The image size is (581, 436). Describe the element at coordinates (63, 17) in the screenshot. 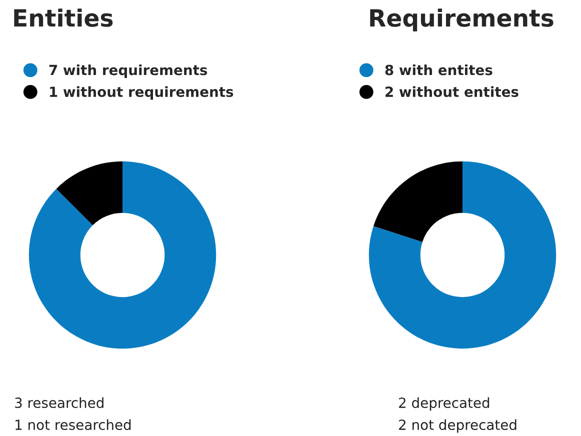

I see `chart-title: Entities` at that location.